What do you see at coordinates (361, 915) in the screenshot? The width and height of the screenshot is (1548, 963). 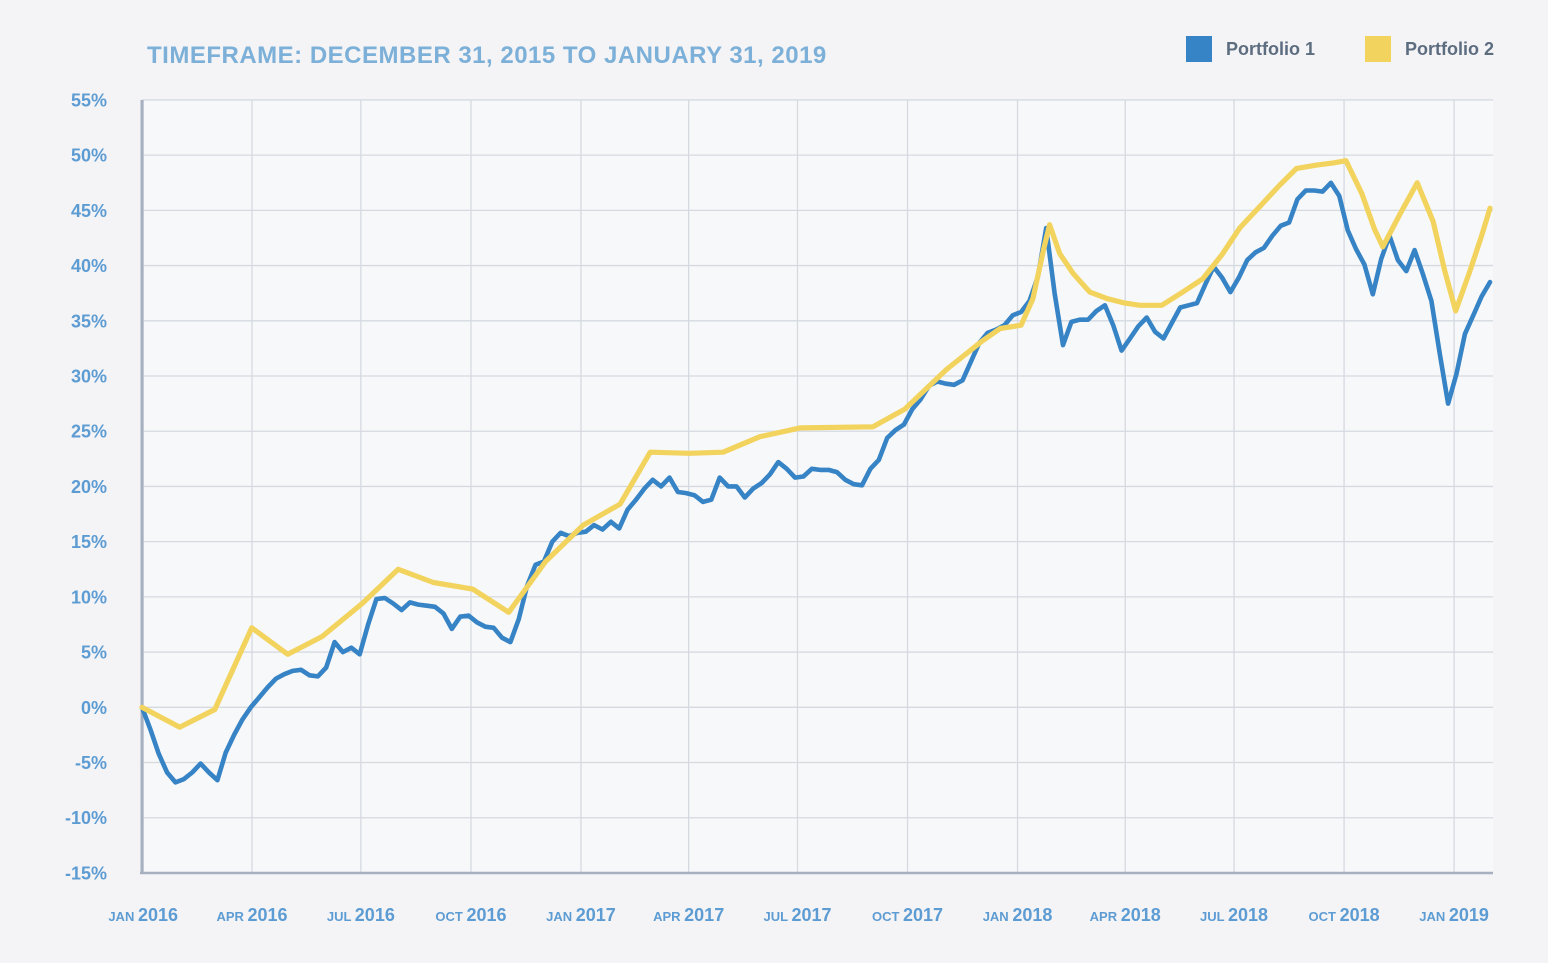 I see `x-tick-label: JUL 2016` at bounding box center [361, 915].